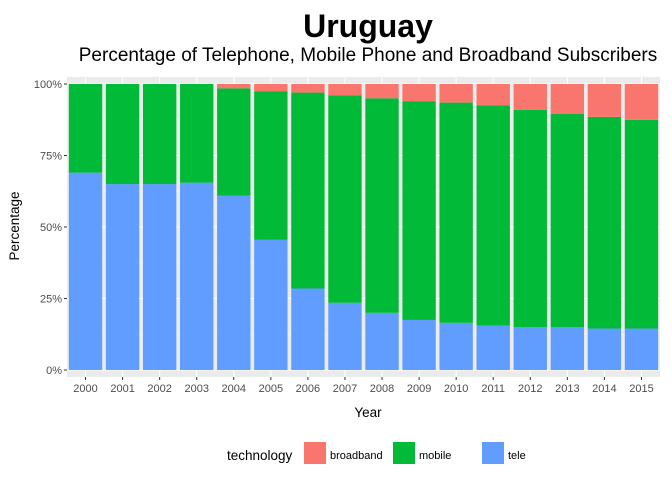 This screenshot has width=672, height=480. What do you see at coordinates (493, 453) in the screenshot?
I see `legend-swatch-tele` at bounding box center [493, 453].